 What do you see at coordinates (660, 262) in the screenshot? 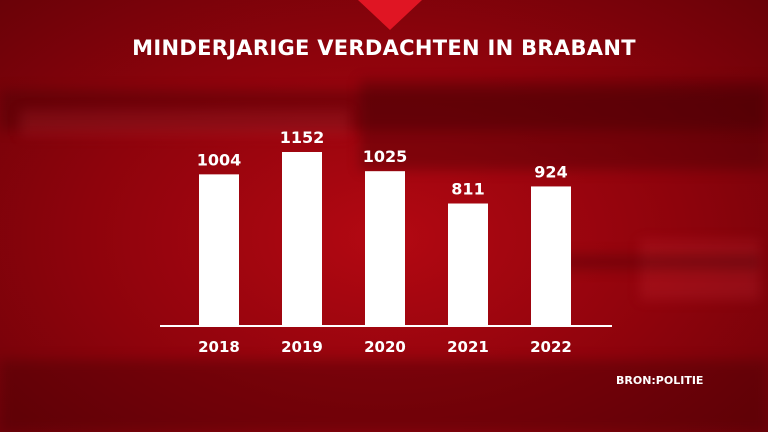
I see `background-railing` at bounding box center [660, 262].